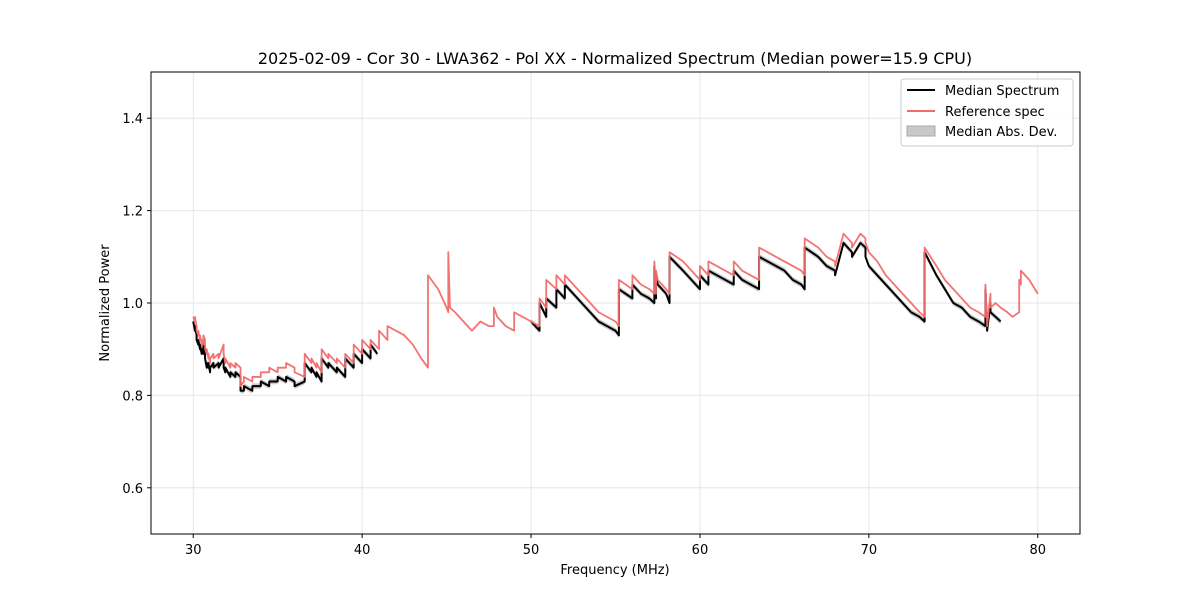  Describe the element at coordinates (869, 550) in the screenshot. I see `x-tick-label: 70` at that location.